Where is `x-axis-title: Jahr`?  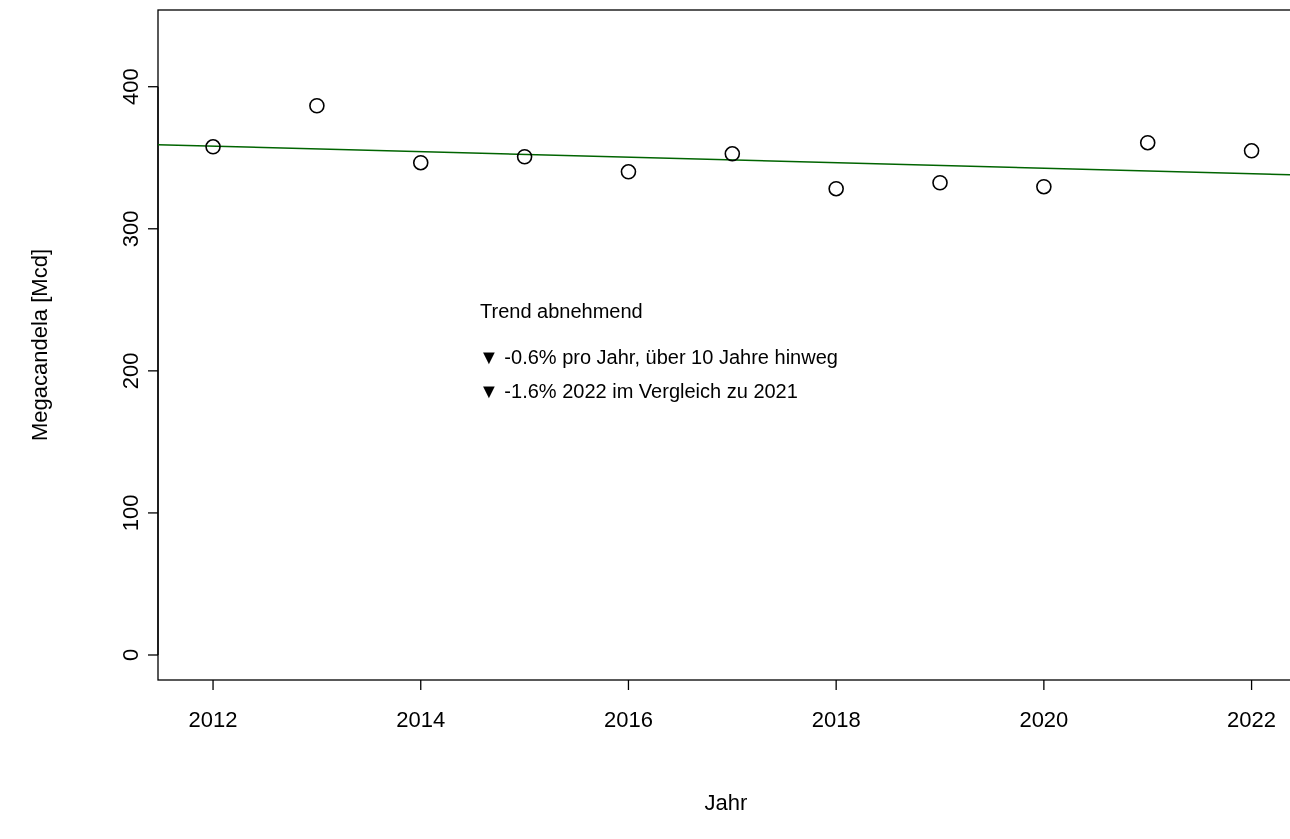 x-axis-title: Jahr is located at coordinates (726, 802).